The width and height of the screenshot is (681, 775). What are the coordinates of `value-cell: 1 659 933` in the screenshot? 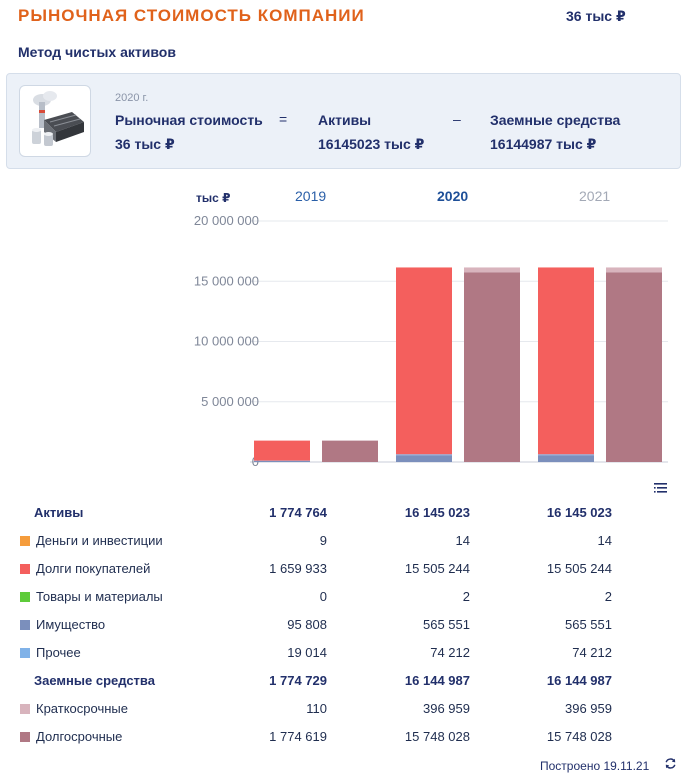 It's located at (298, 568).